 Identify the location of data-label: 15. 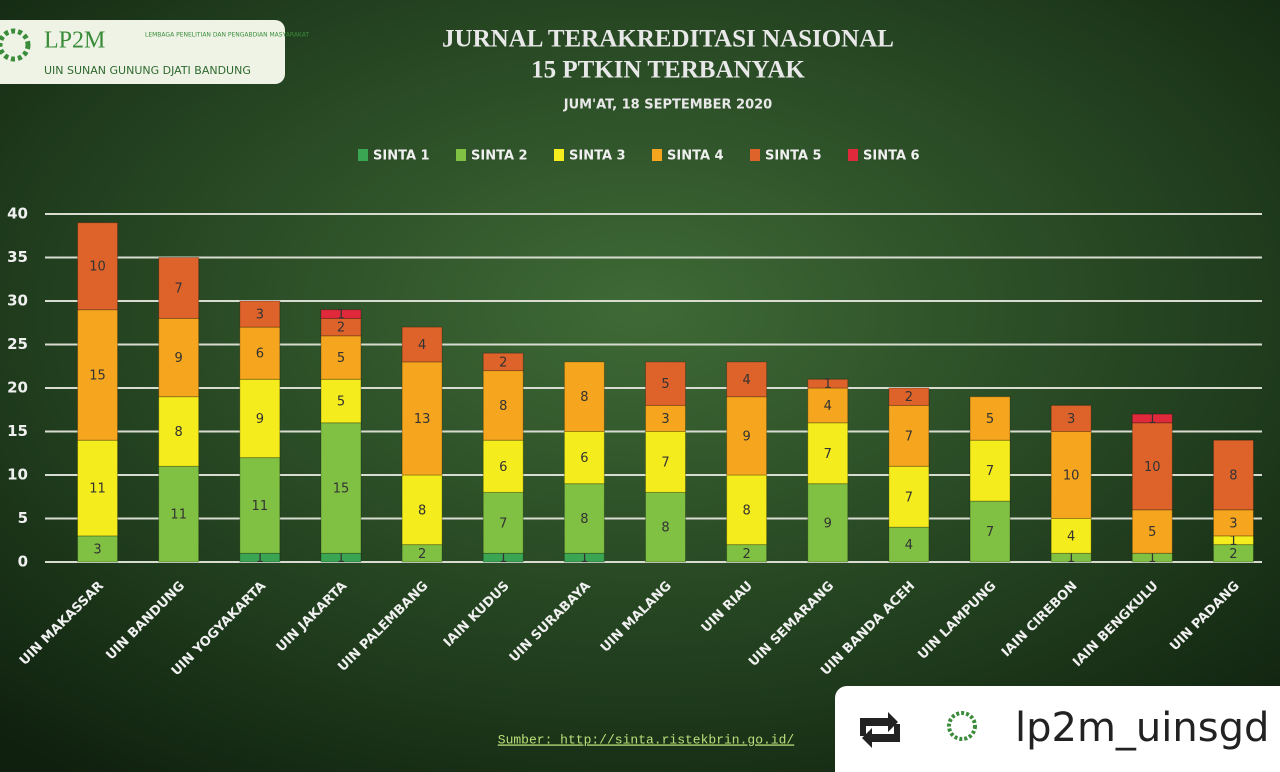
(97, 375).